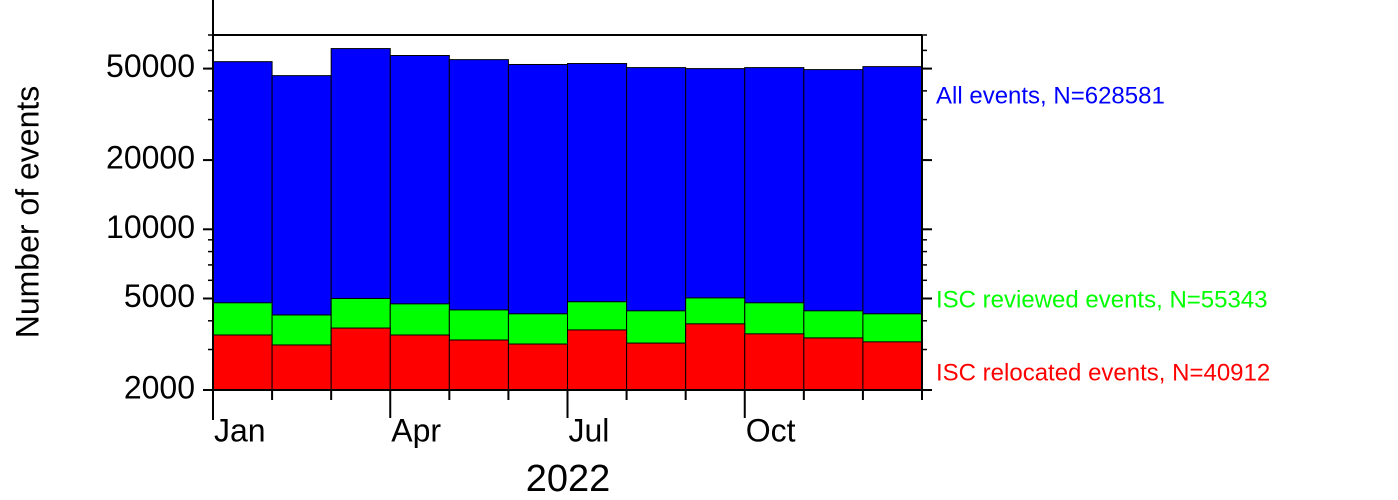 This screenshot has width=1398, height=500. Describe the element at coordinates (568, 479) in the screenshot. I see `x-axis-label: 2022` at that location.